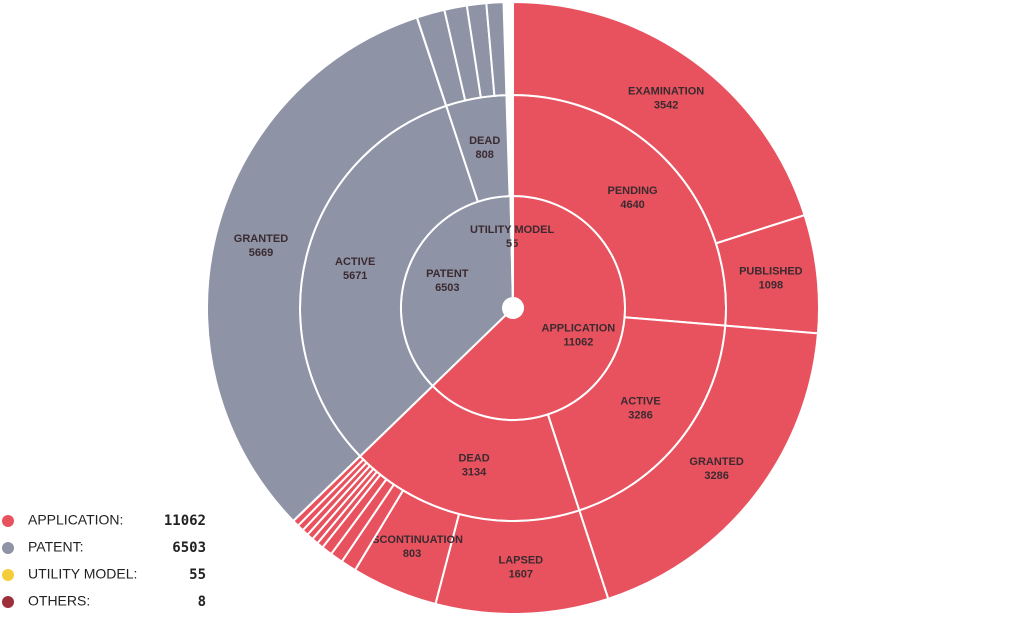 This screenshot has width=1024, height=617. What do you see at coordinates (474, 473) in the screenshot?
I see `segment-value: 3134` at bounding box center [474, 473].